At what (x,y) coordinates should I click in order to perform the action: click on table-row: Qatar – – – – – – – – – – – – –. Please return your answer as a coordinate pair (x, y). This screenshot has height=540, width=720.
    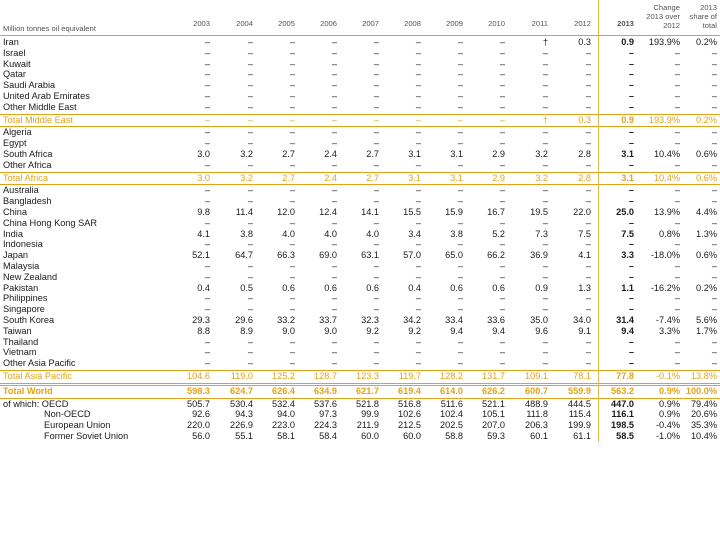
    Looking at the image, I should click on (360, 74).